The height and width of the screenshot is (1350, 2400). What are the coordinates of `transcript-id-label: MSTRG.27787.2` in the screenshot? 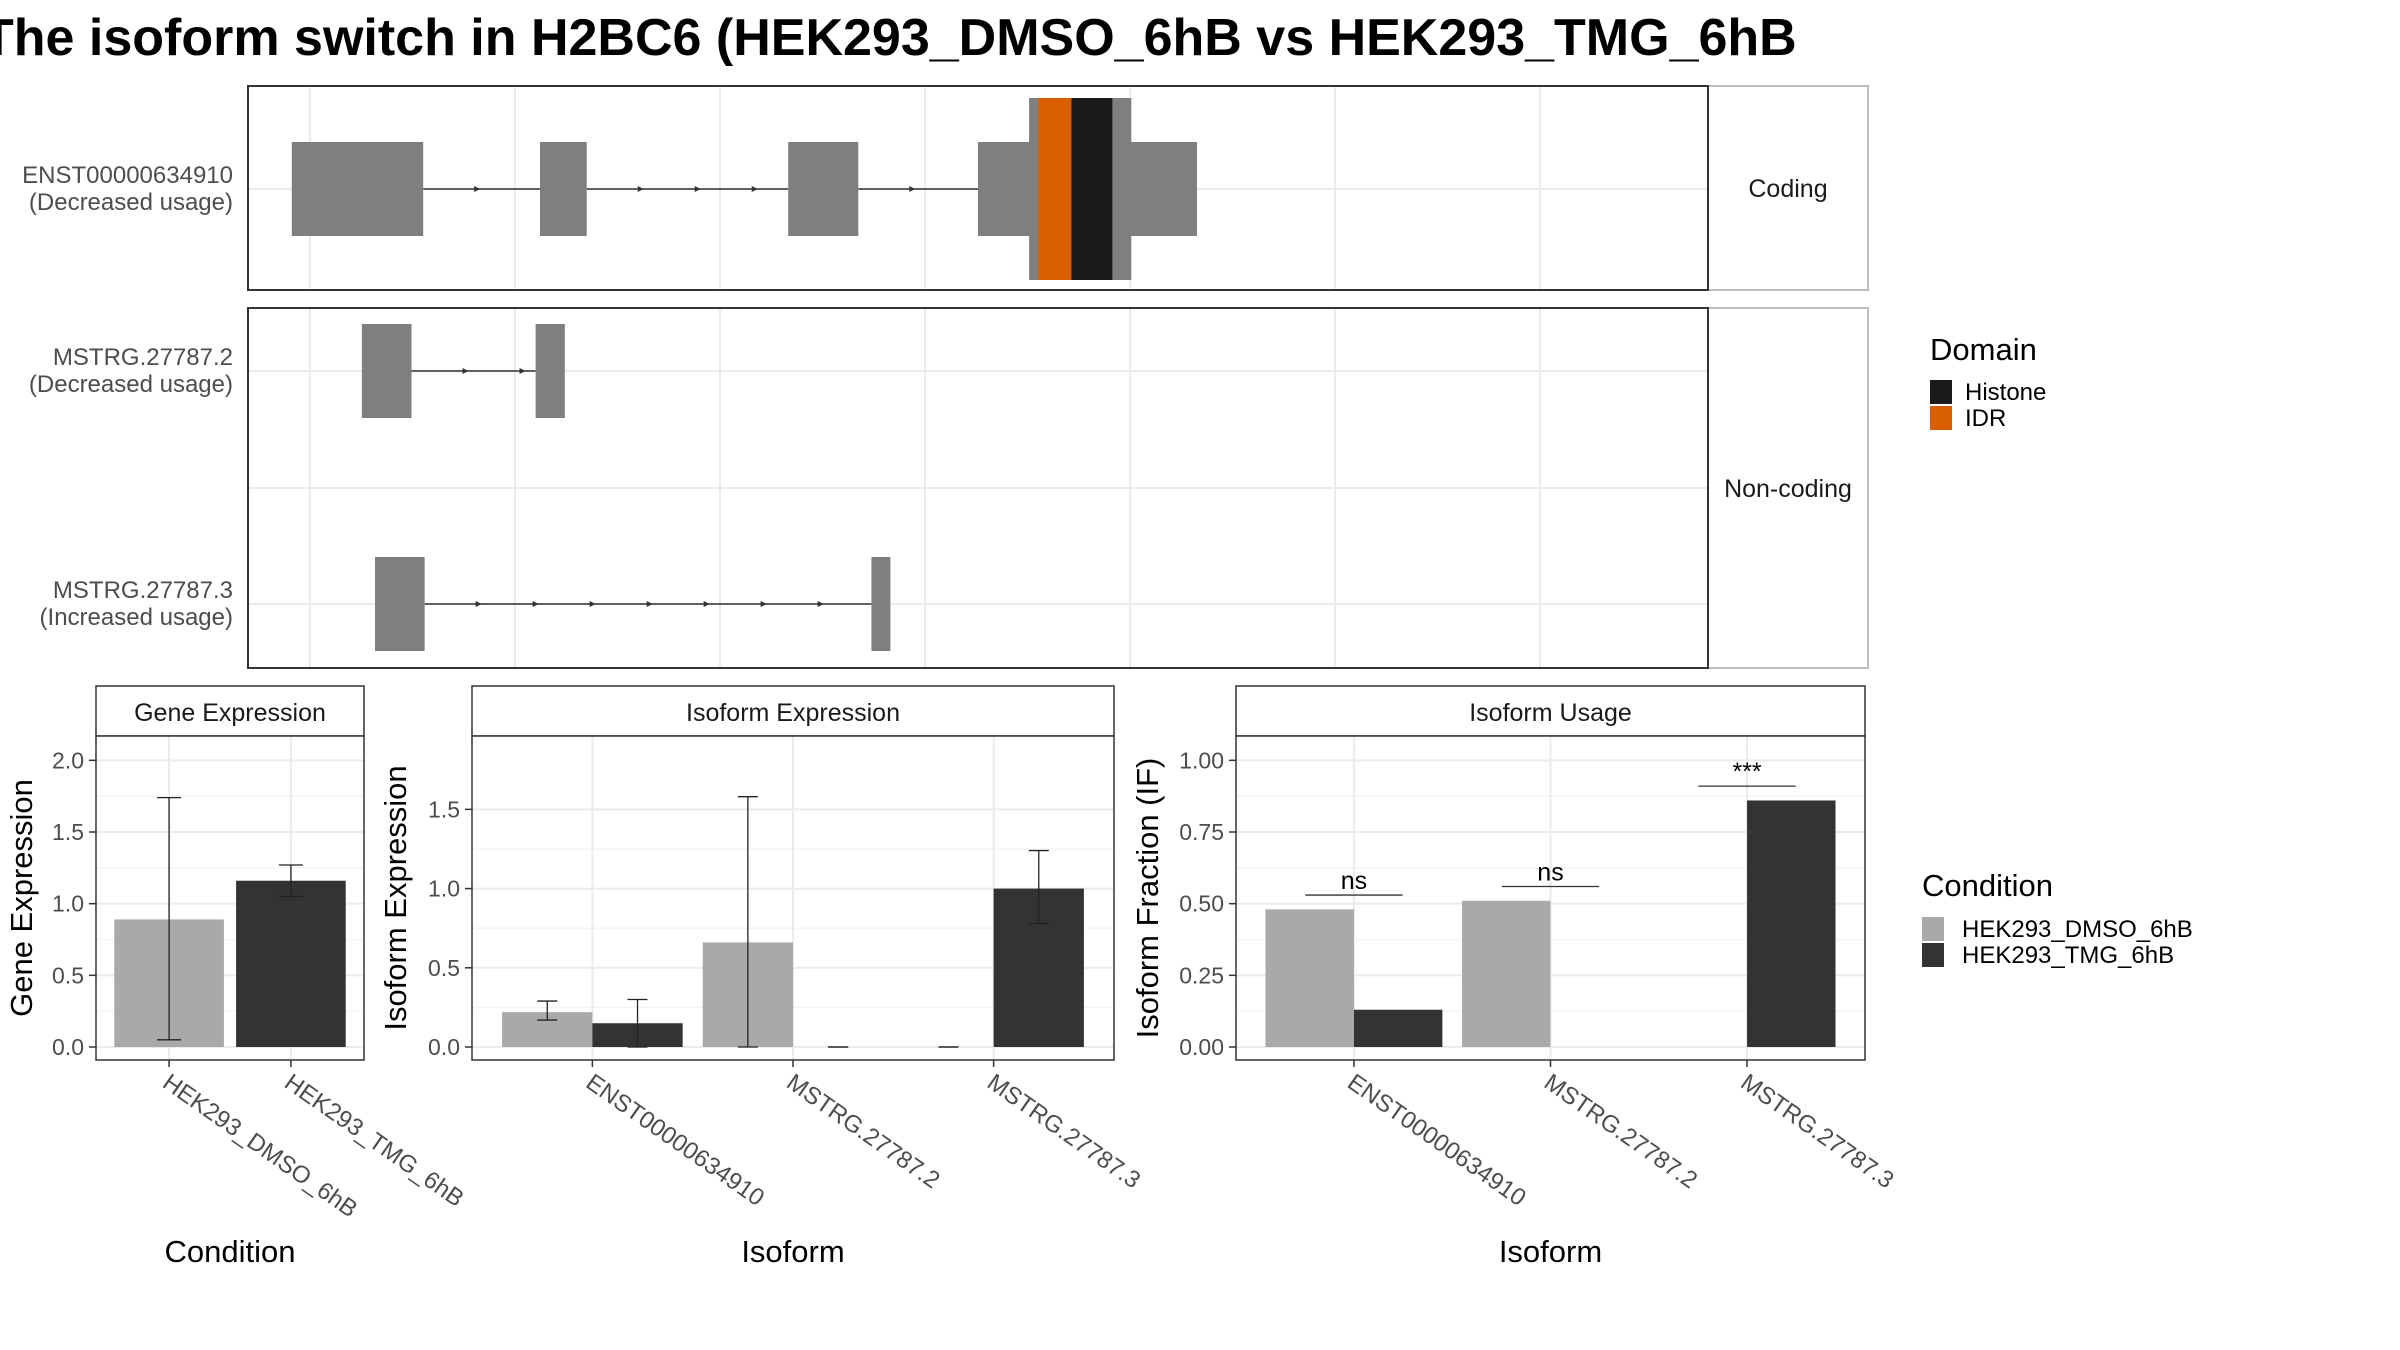 It's located at (143, 357).